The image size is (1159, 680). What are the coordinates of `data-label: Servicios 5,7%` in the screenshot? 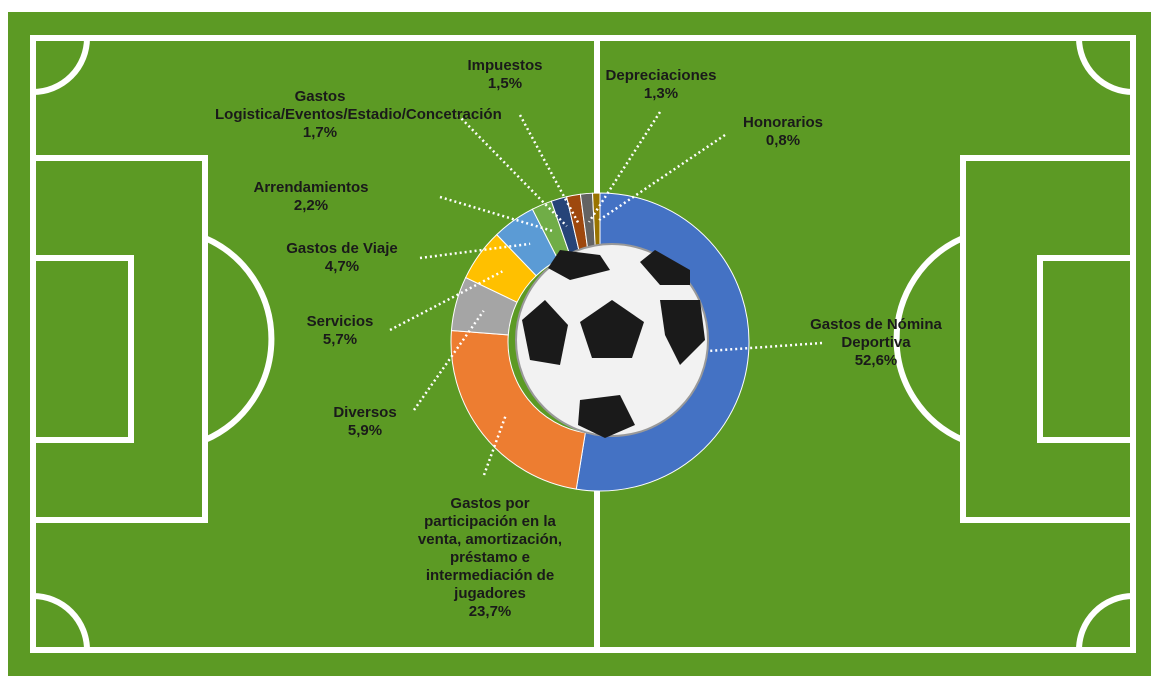 It's located at (340, 331).